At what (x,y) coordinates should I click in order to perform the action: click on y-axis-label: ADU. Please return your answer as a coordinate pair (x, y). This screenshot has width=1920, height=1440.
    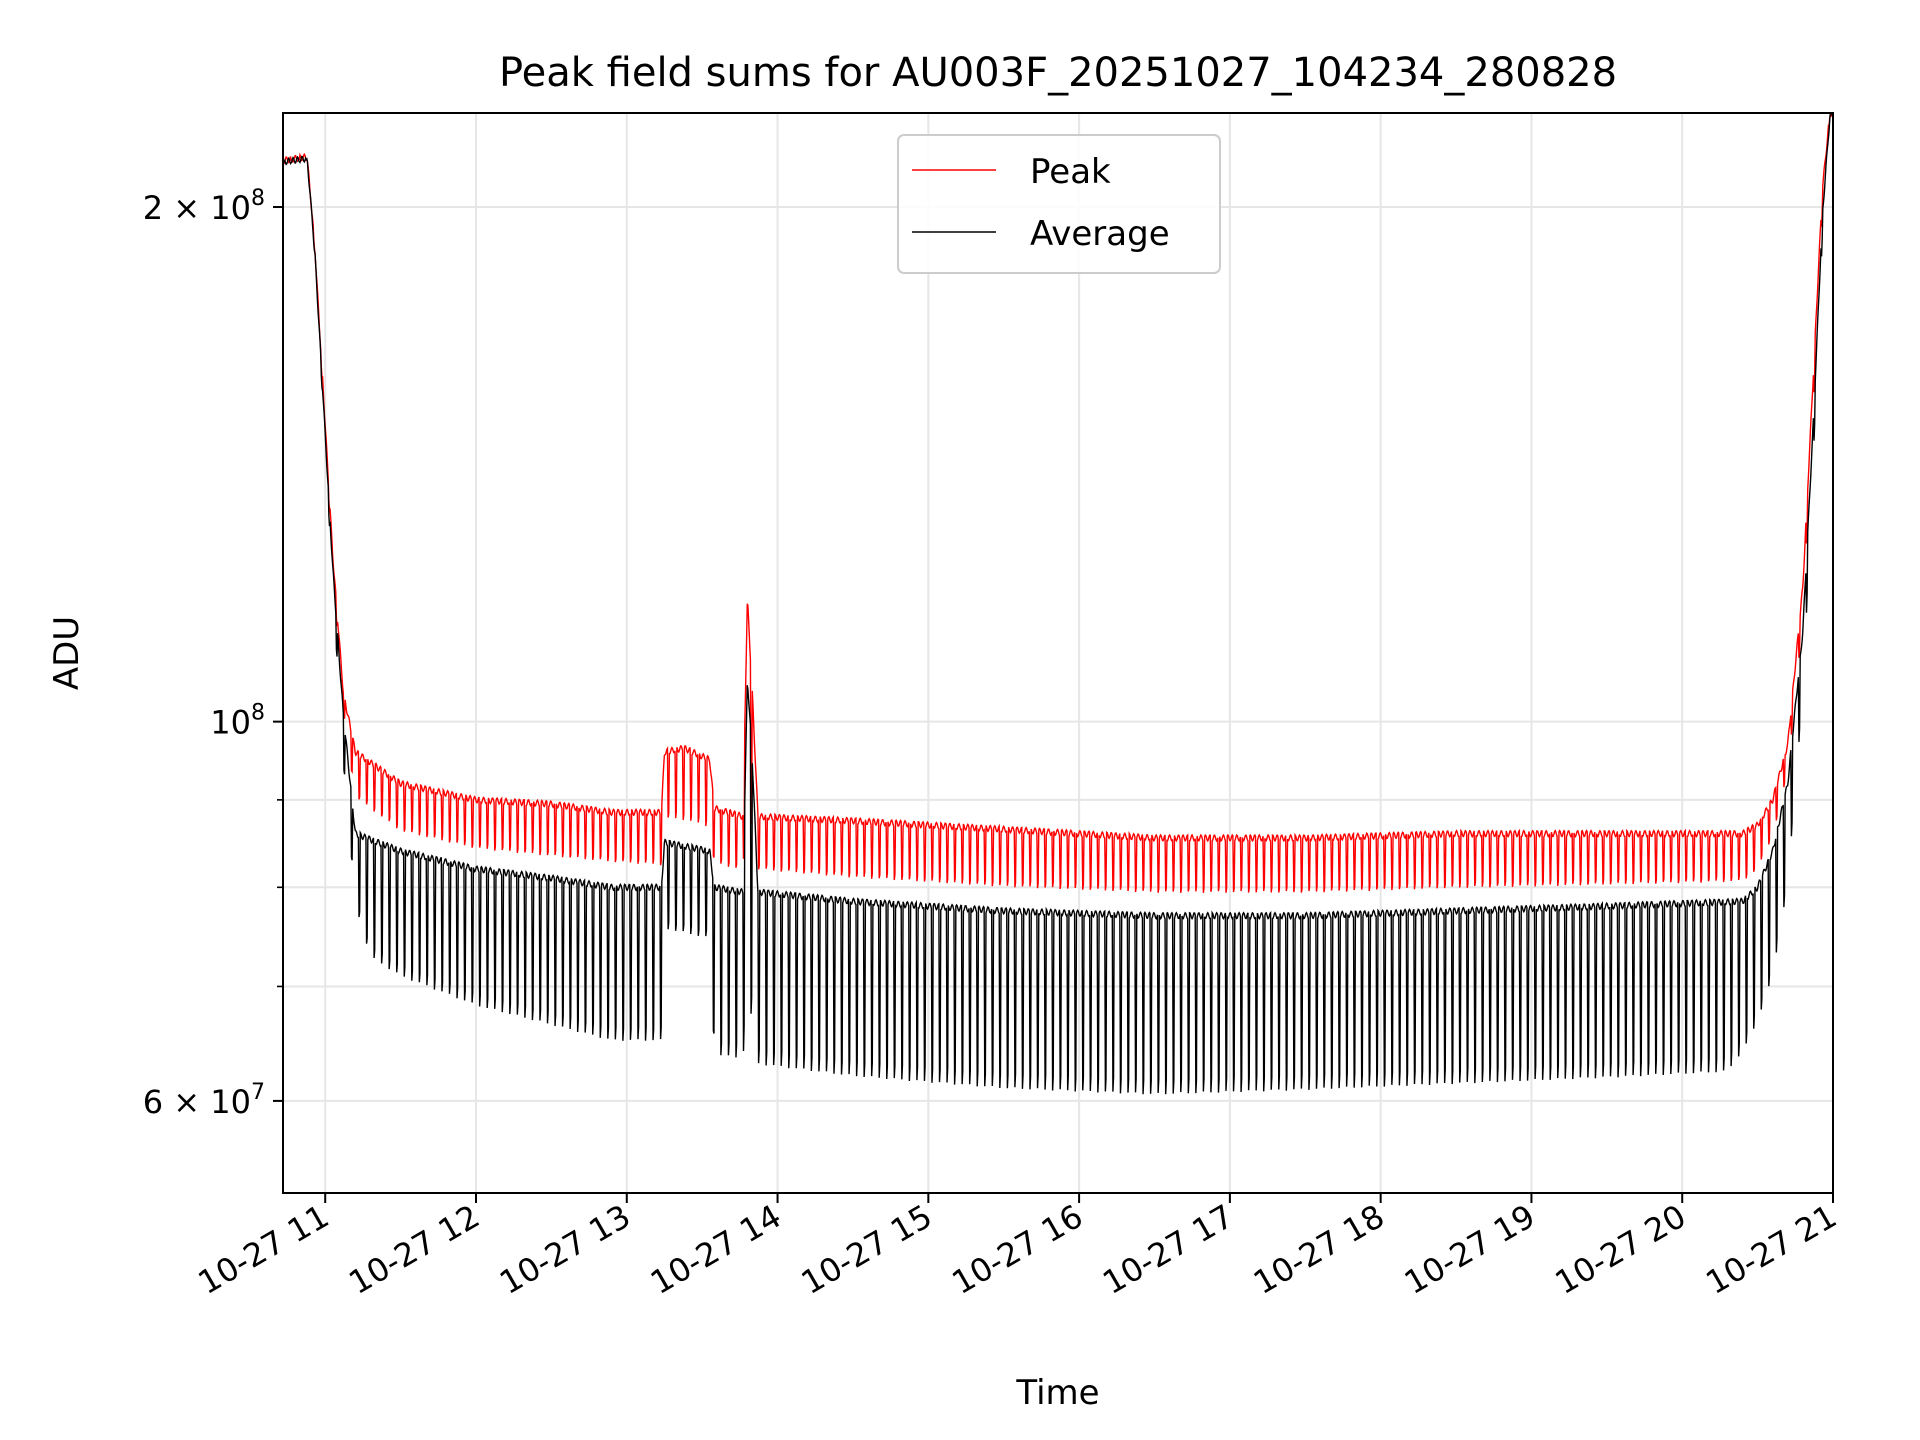
    Looking at the image, I should click on (67, 653).